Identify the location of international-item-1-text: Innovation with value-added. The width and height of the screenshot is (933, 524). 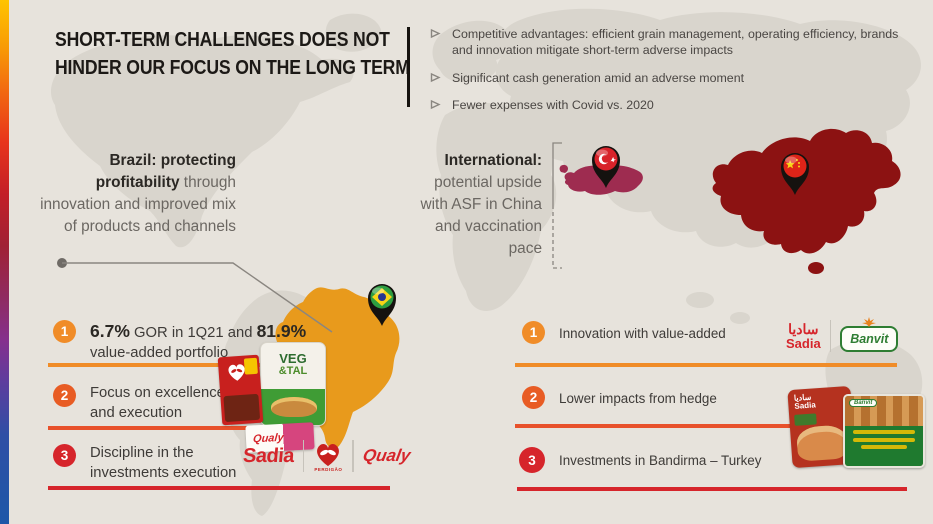
(642, 333).